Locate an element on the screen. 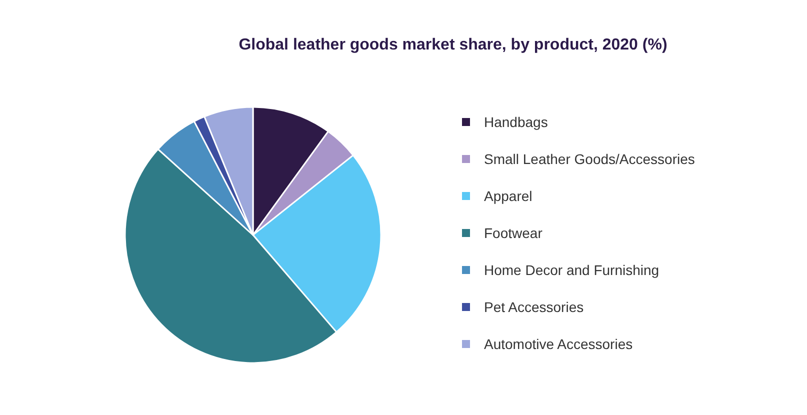 The height and width of the screenshot is (415, 807). chart-title: Global leather goods market share, by product, 2020 (%) is located at coordinates (453, 45).